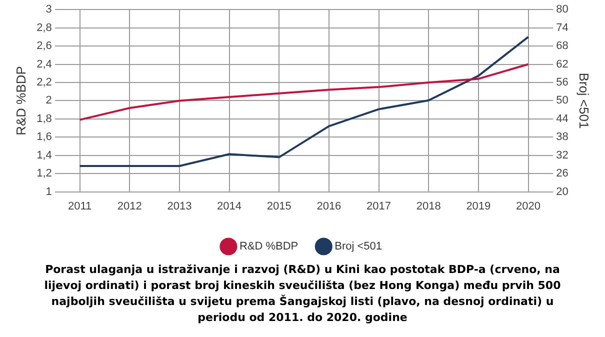 The image size is (605, 337). What do you see at coordinates (478, 206) in the screenshot?
I see `x-tick-label: 2019` at bounding box center [478, 206].